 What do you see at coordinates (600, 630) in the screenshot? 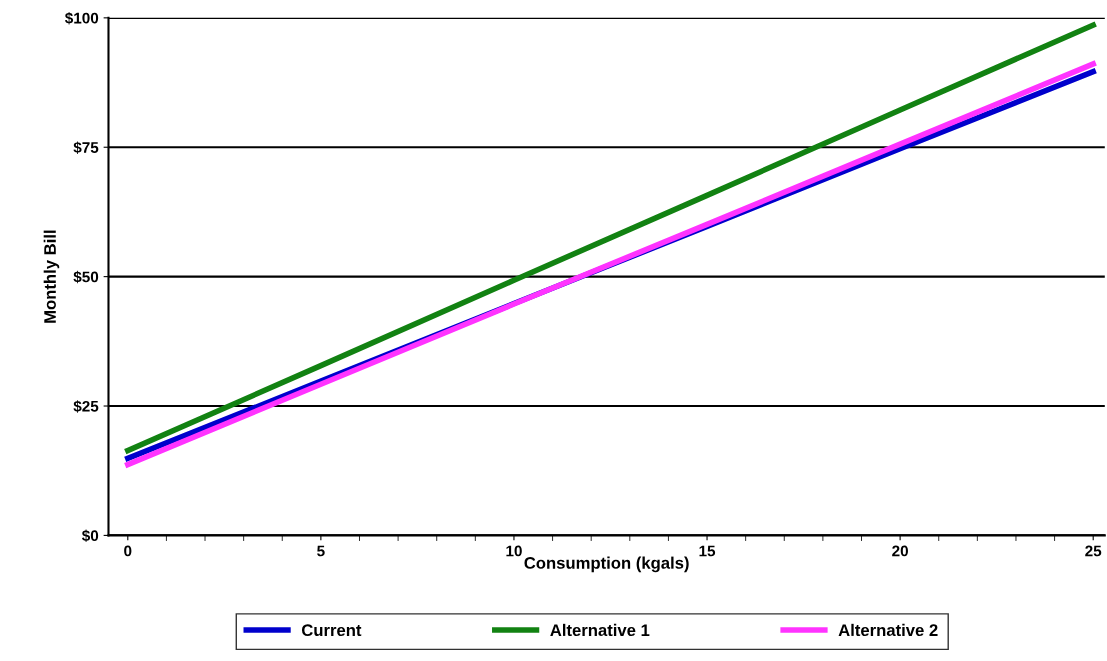
I see `legend-label: Alternative 1` at bounding box center [600, 630].